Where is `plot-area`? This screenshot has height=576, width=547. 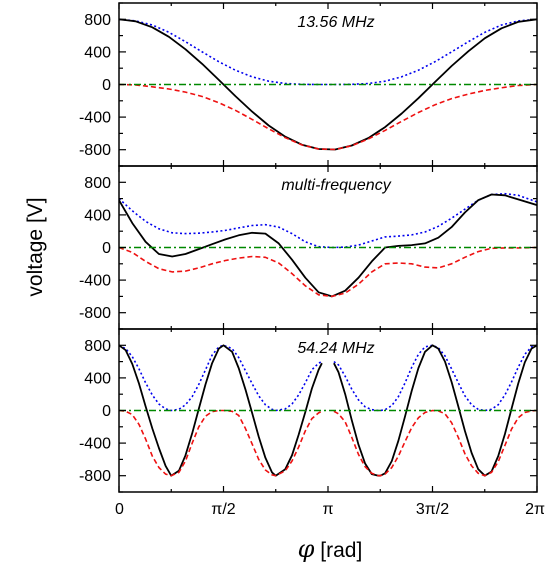
plot-area is located at coordinates (328, 245).